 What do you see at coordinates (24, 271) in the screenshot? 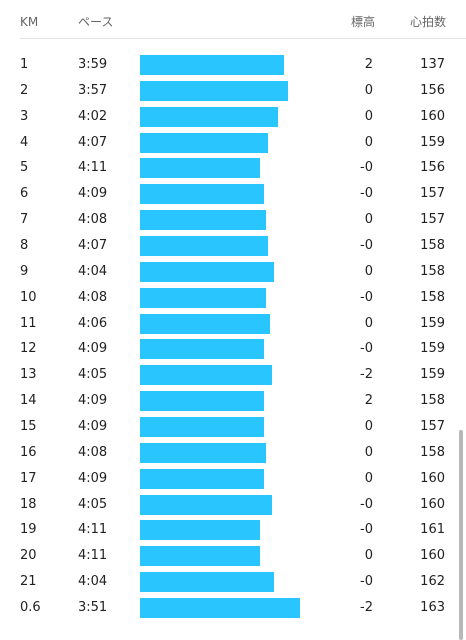
I see `km: 9` at bounding box center [24, 271].